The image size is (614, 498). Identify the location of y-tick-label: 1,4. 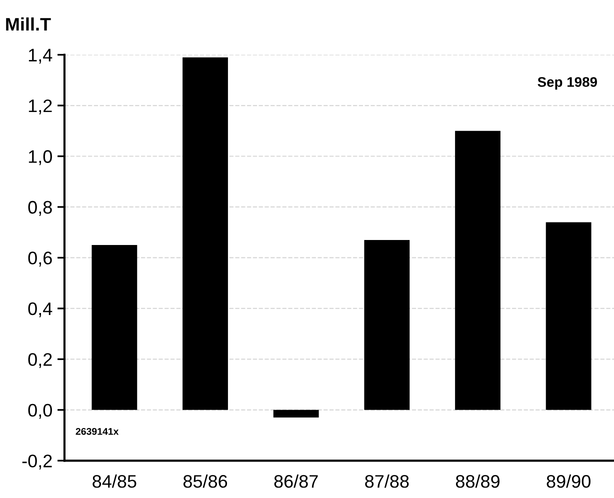
(40, 56).